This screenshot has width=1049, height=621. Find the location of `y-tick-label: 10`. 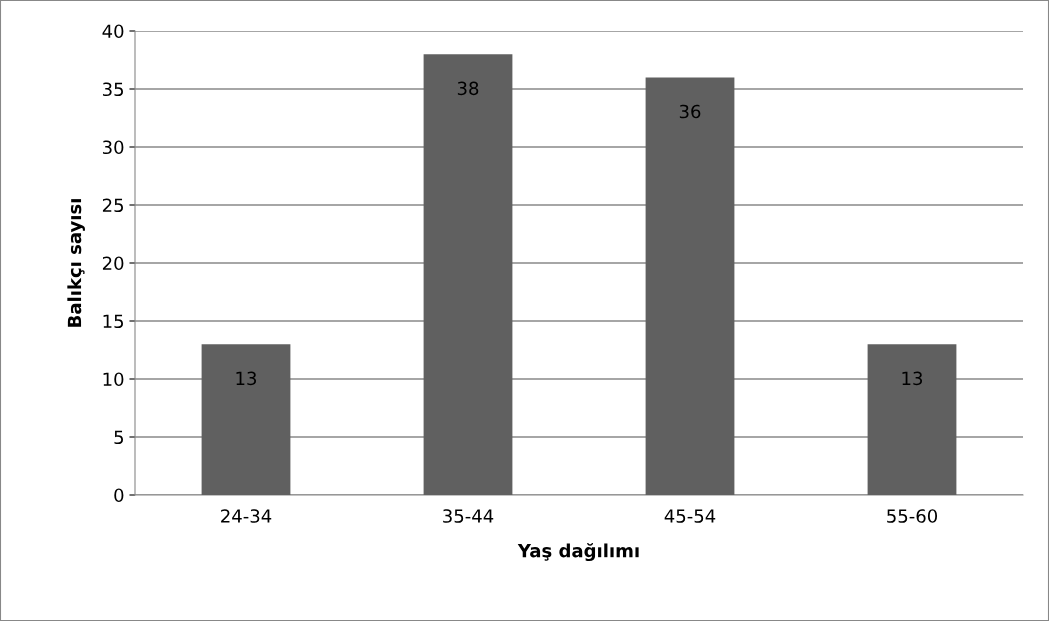

y-tick-label: 10 is located at coordinates (113, 379).